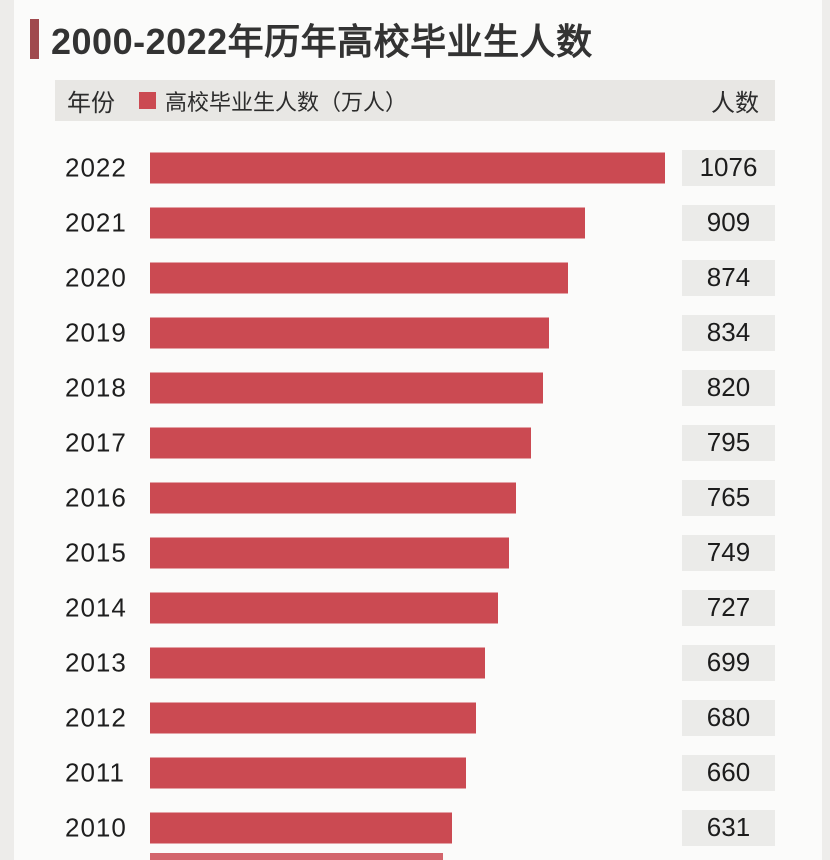 The height and width of the screenshot is (860, 830). I want to click on value-box: 749, so click(728, 552).